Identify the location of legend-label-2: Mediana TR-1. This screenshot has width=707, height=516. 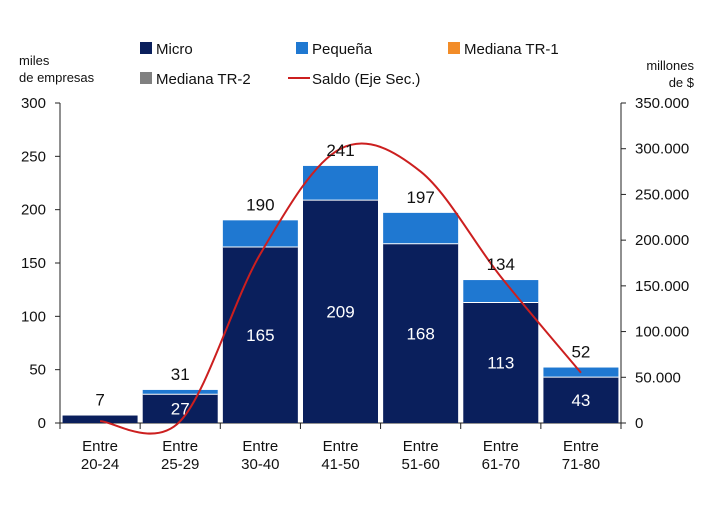
(511, 49).